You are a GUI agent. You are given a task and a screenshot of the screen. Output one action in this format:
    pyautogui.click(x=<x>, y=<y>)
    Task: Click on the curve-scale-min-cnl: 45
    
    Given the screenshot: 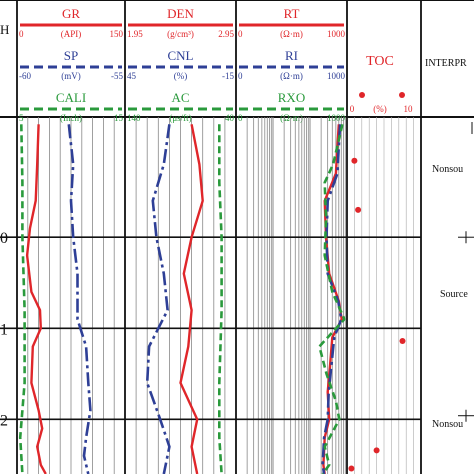 What is the action you would take?
    pyautogui.click(x=132, y=76)
    